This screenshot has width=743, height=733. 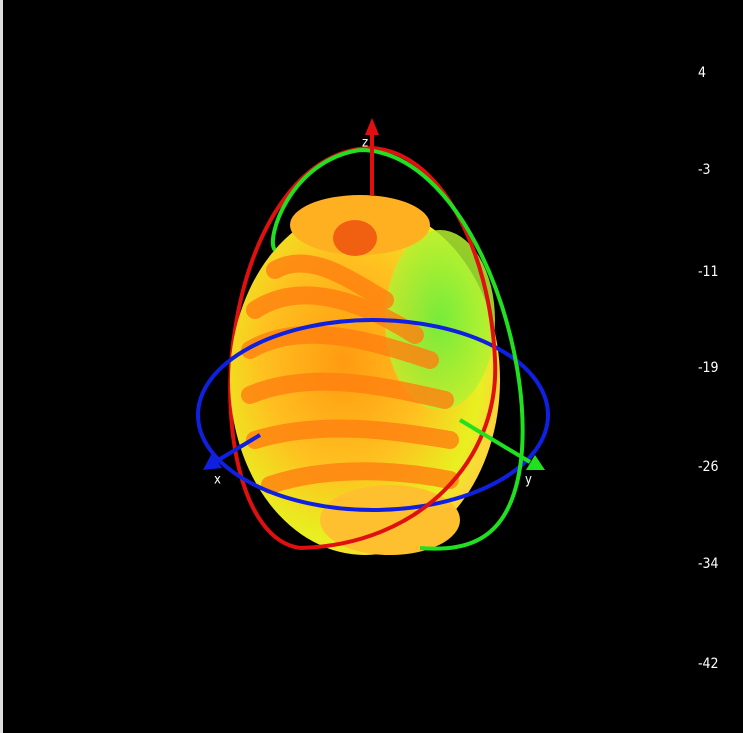 What do you see at coordinates (495, 441) in the screenshot?
I see `y-axis` at bounding box center [495, 441].